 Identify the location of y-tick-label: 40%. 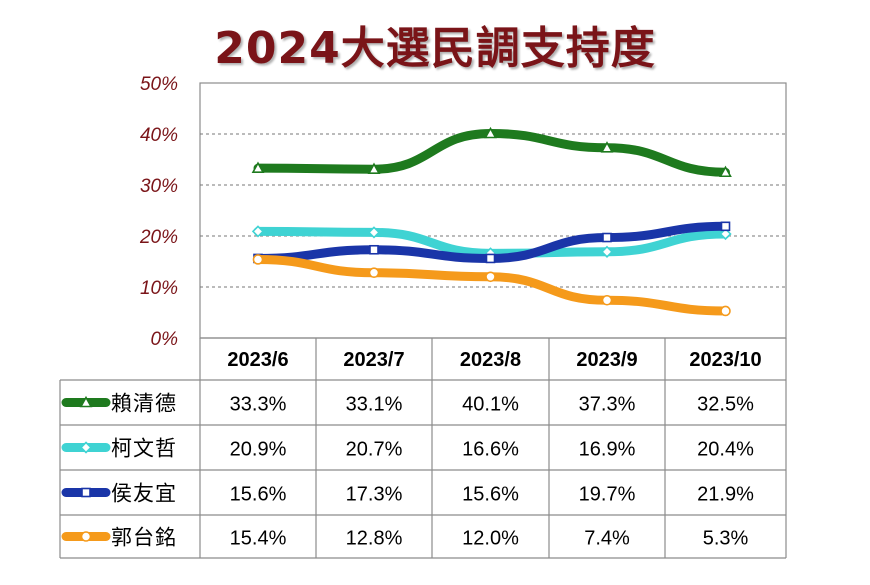
(159, 135).